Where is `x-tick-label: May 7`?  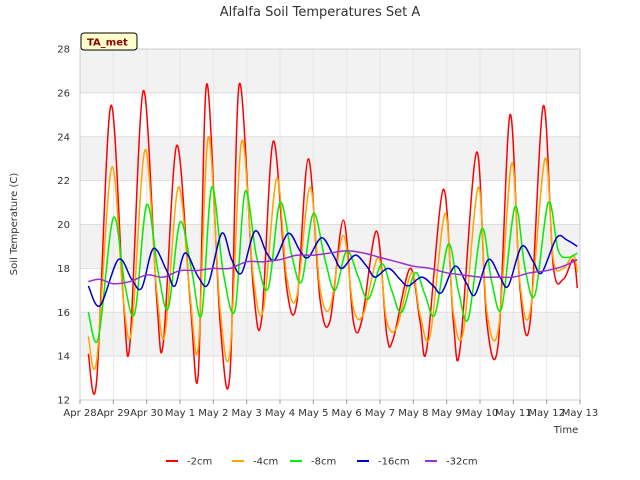 x-tick-label: May 7 is located at coordinates (380, 413).